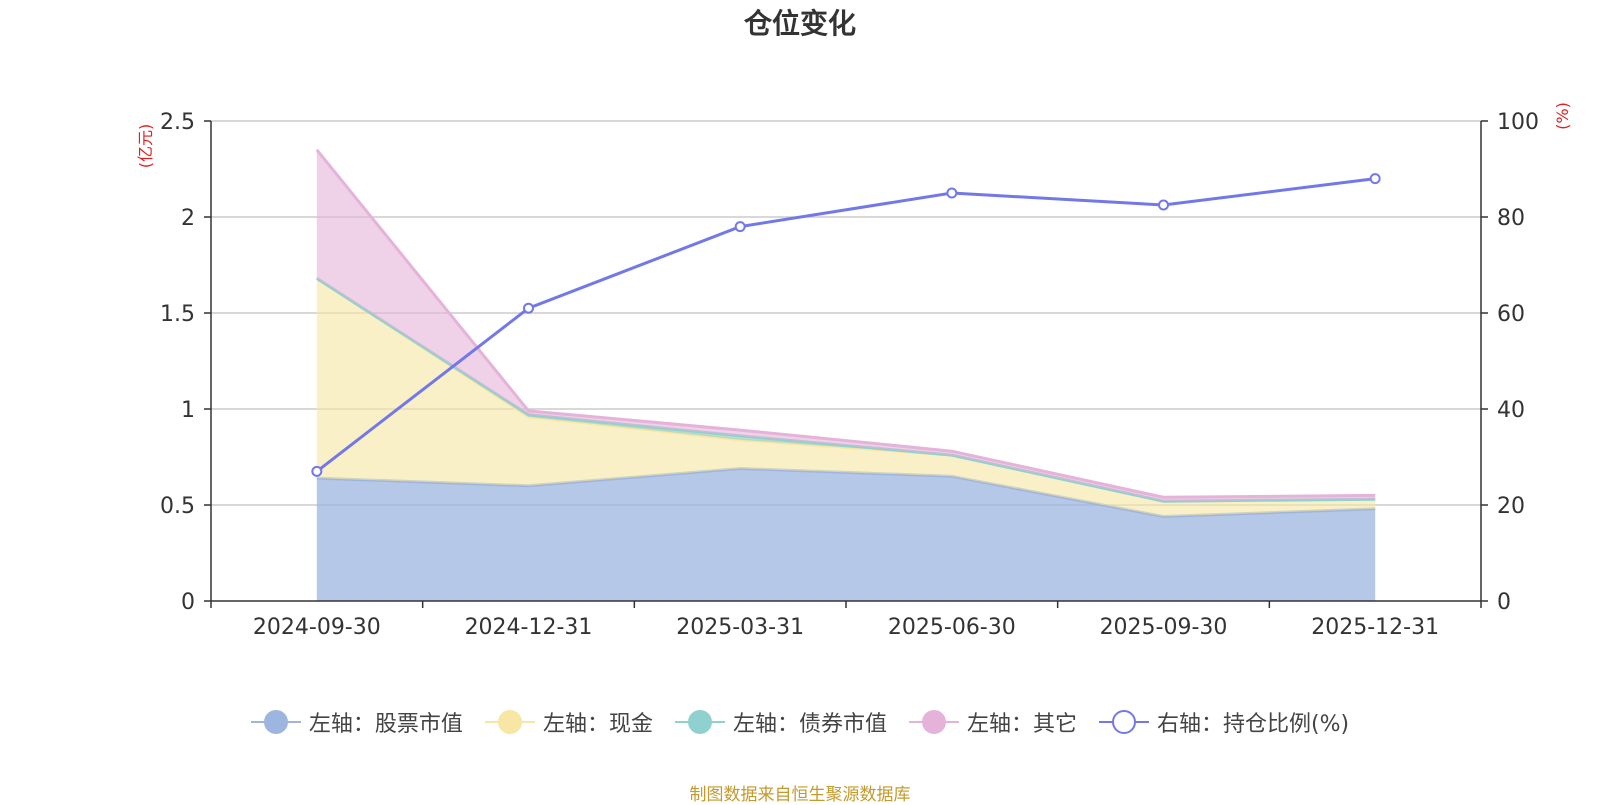 Image resolution: width=1600 pixels, height=805 pixels. Describe the element at coordinates (385, 724) in the screenshot. I see `legend-label: 左轴：股票市值` at that location.